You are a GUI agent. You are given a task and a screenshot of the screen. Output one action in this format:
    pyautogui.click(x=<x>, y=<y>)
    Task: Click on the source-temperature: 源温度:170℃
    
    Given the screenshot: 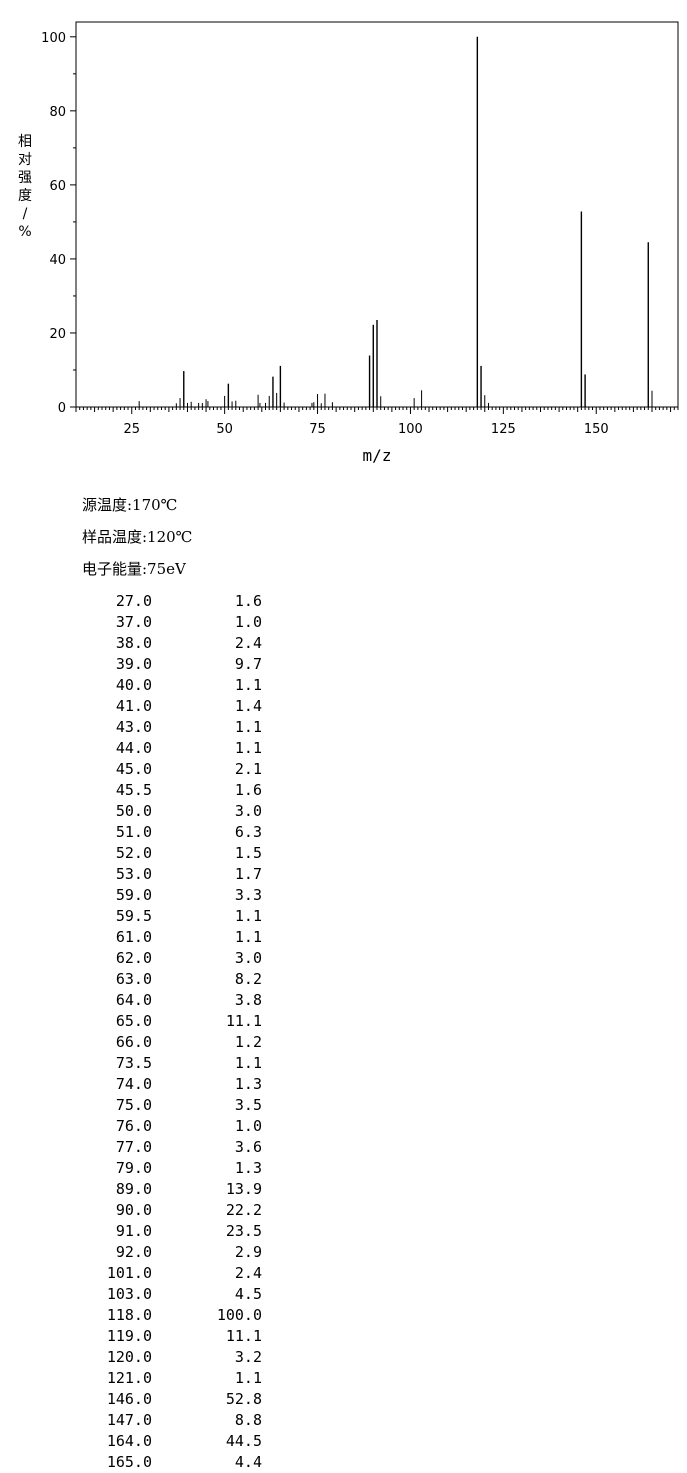 What is the action you would take?
    pyautogui.click(x=130, y=505)
    